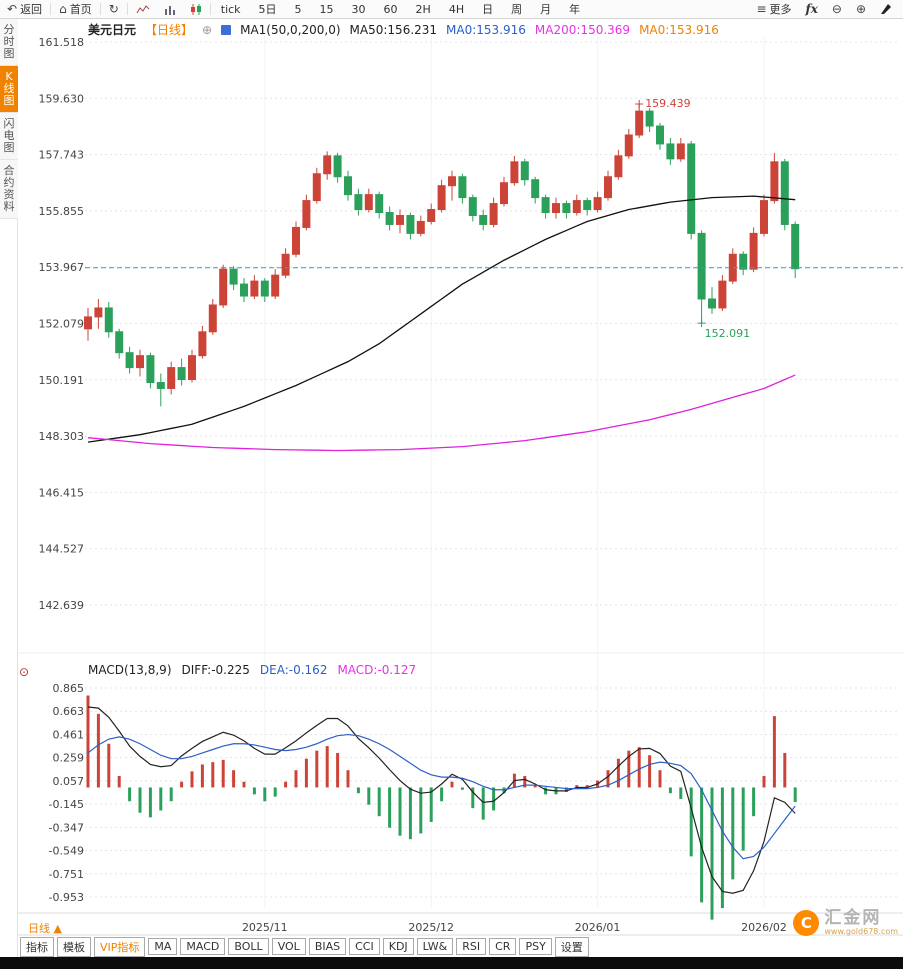  I want to click on tab-vol: VOL, so click(288, 946).